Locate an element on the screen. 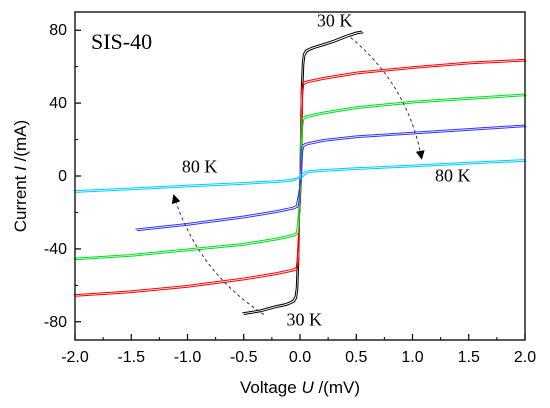  y-tick-label: -80 is located at coordinates (55, 322).